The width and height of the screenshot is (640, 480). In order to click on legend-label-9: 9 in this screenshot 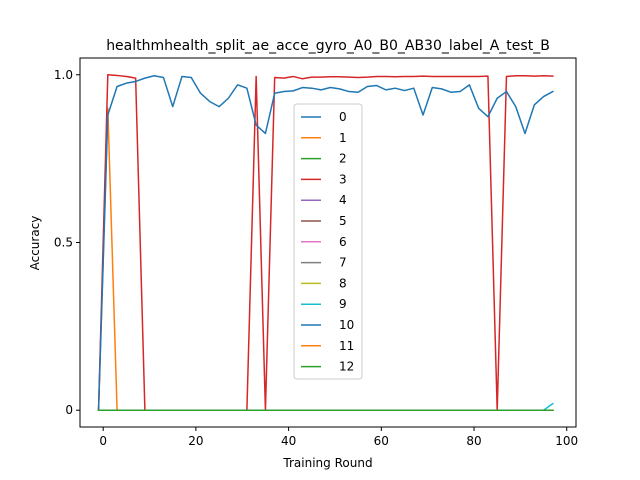, I will do `click(343, 304)`.